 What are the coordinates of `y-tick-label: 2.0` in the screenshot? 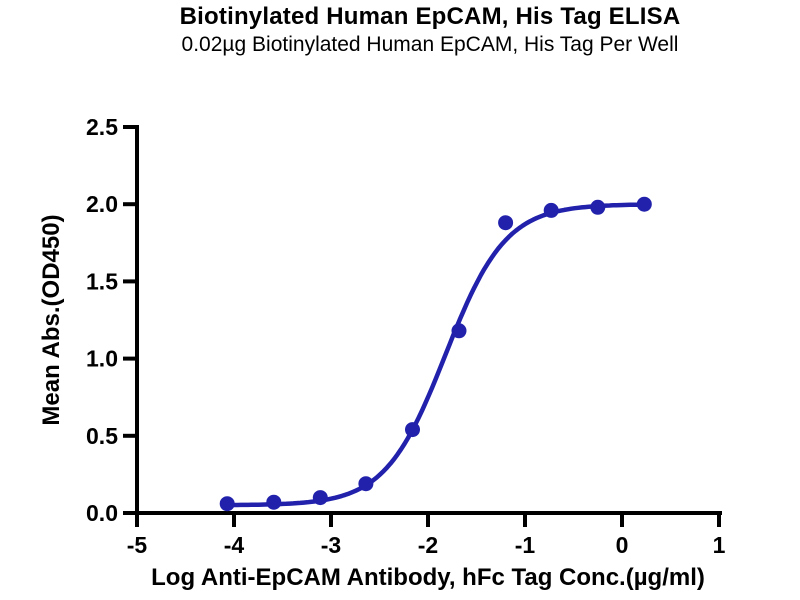 It's located at (102, 204).